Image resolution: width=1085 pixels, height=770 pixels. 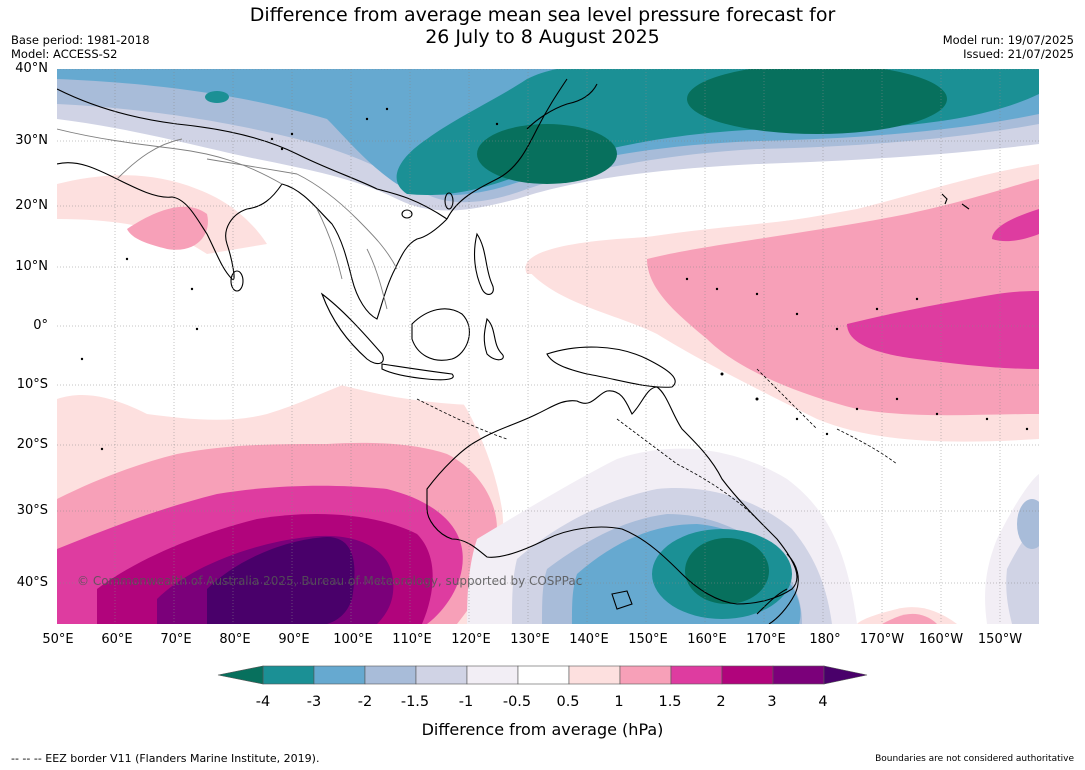 I want to click on lon-label: 70°E, so click(x=176, y=639).